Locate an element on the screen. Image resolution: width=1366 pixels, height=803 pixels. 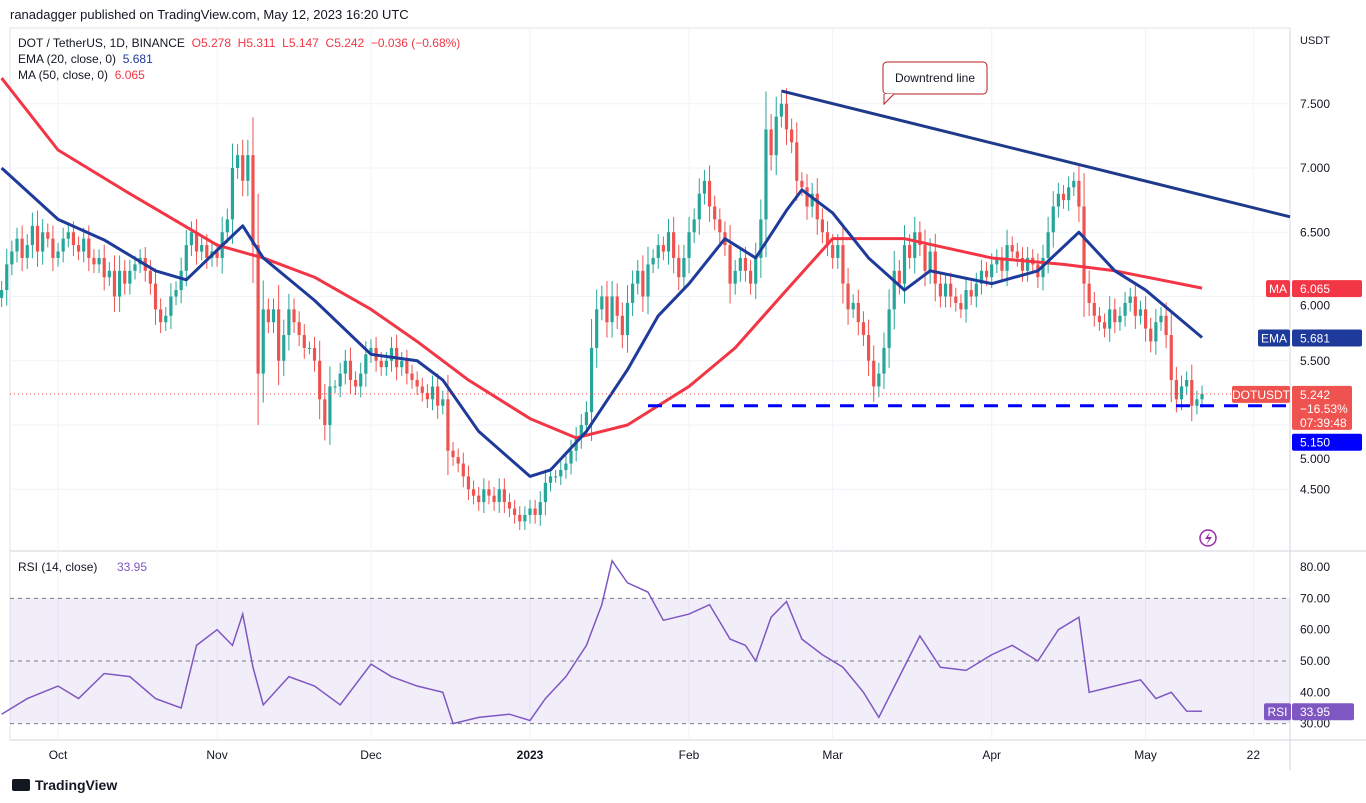
lightning-glyph is located at coordinates (1208, 538).